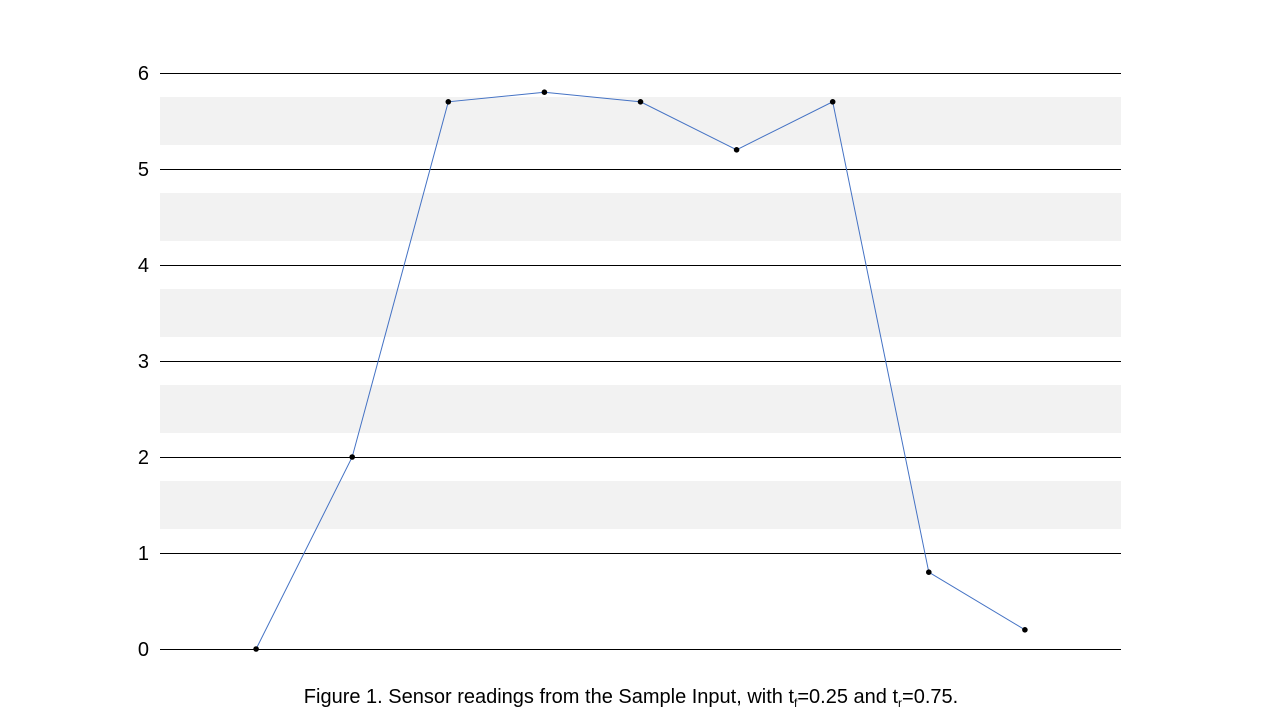 The height and width of the screenshot is (720, 1280). I want to click on y-tick-label-3: 3, so click(143, 362).